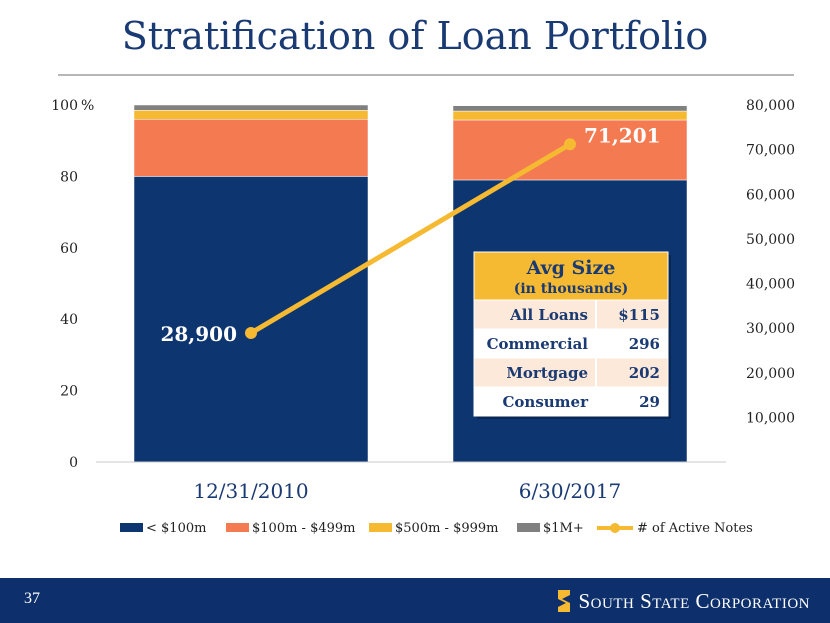 Image resolution: width=830 pixels, height=623 pixels. I want to click on y2-tick-label: 80,000, so click(770, 106).